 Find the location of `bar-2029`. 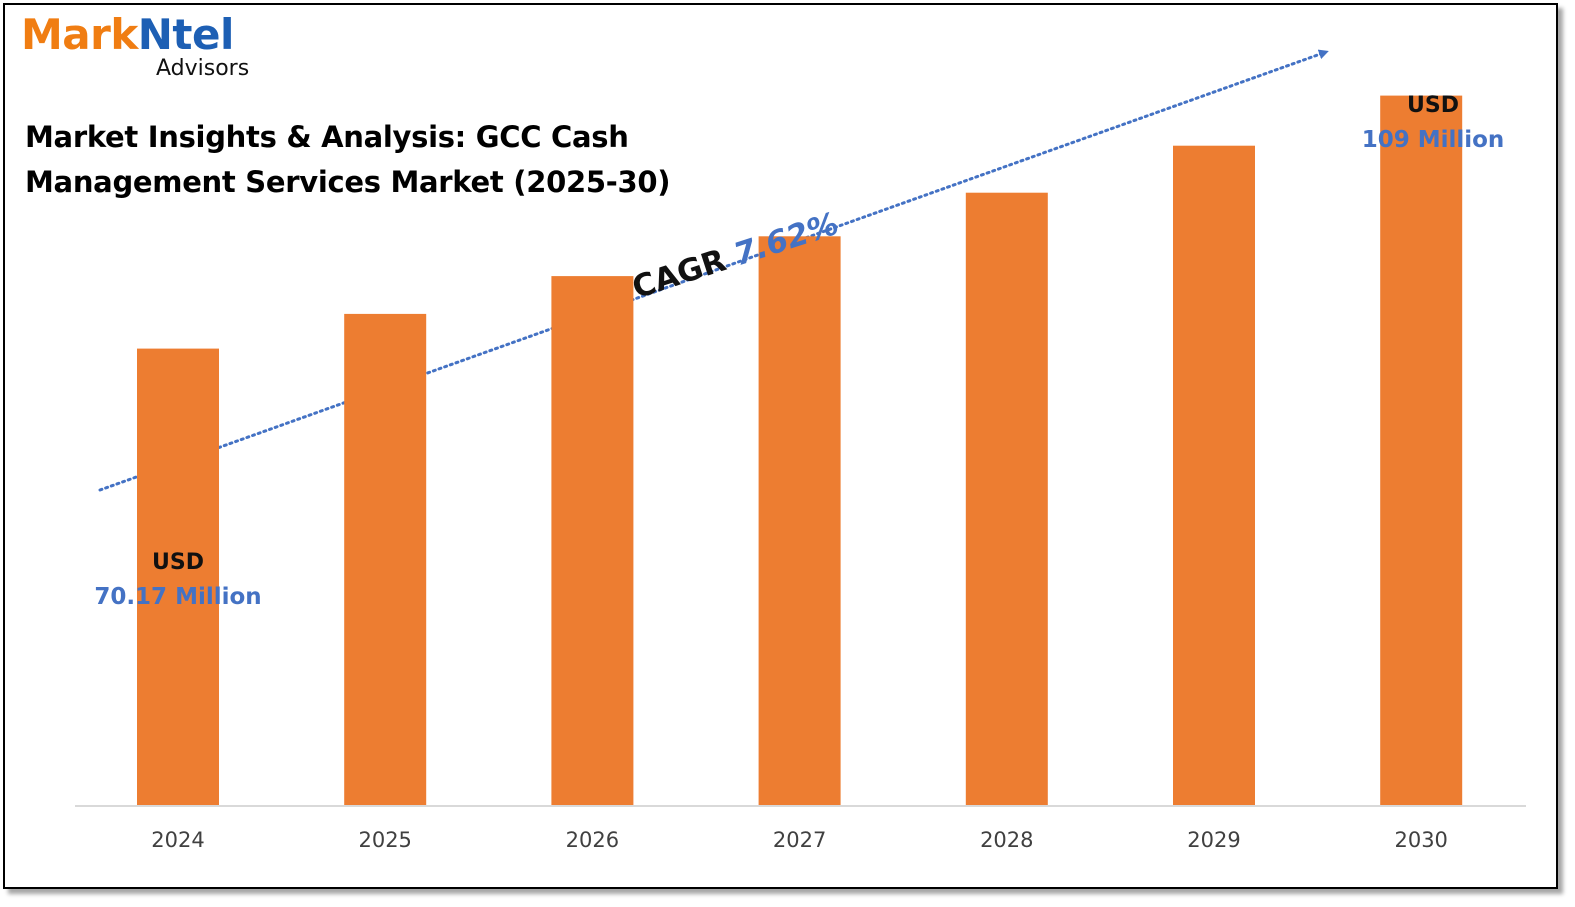

bar-2029 is located at coordinates (1214, 475).